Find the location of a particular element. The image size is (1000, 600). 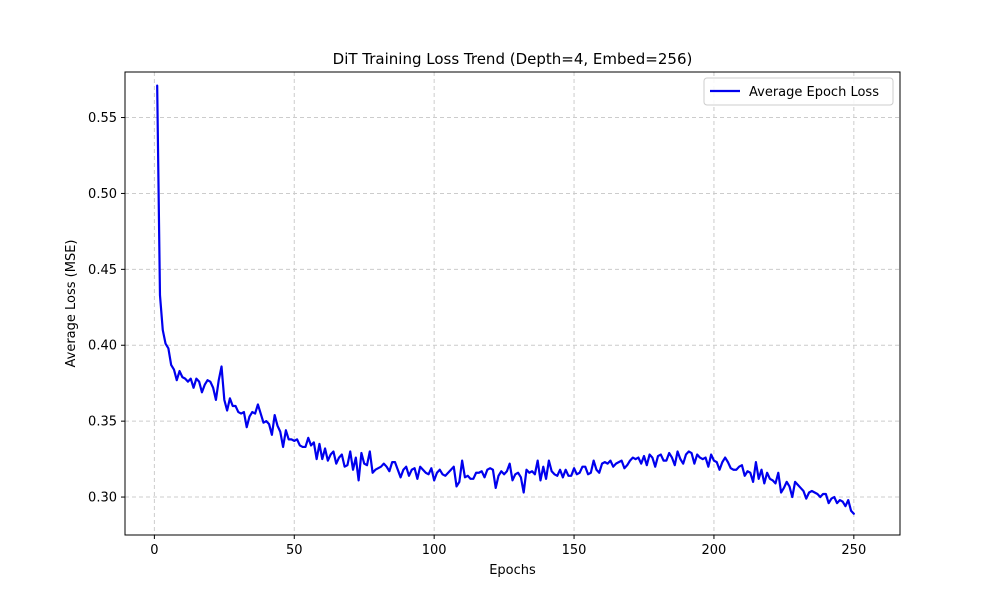

y-axis-label: Average Loss (MSE) is located at coordinates (71, 304).